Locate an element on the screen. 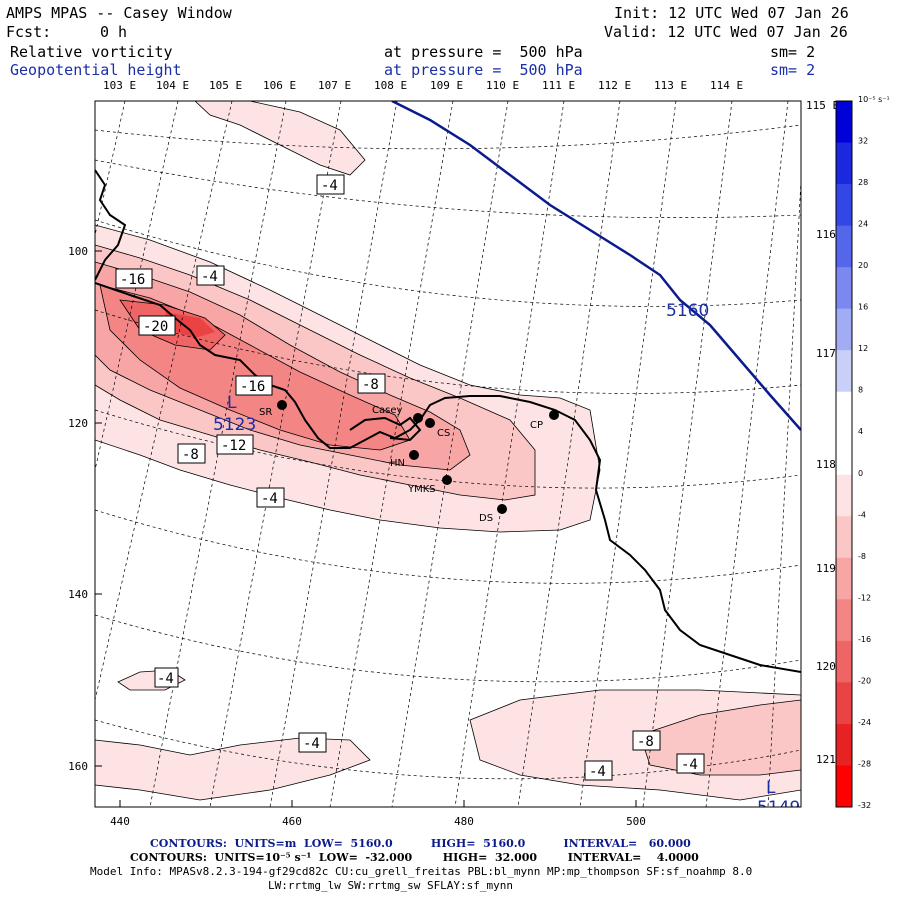 The image size is (900, 900). lon-label: 113 E is located at coordinates (670, 85).